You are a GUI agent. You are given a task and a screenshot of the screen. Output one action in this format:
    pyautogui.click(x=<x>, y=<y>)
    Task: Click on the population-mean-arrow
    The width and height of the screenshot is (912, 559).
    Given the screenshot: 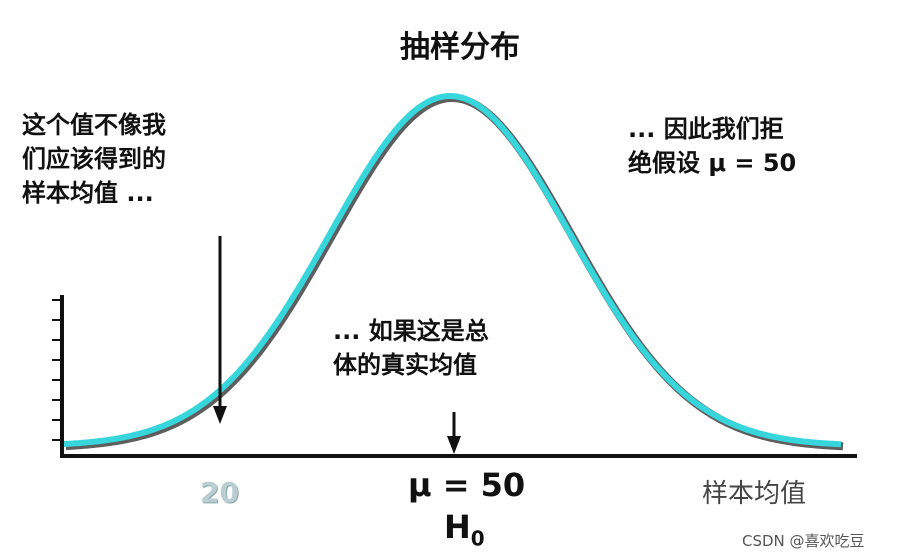 What is the action you would take?
    pyautogui.click(x=454, y=433)
    